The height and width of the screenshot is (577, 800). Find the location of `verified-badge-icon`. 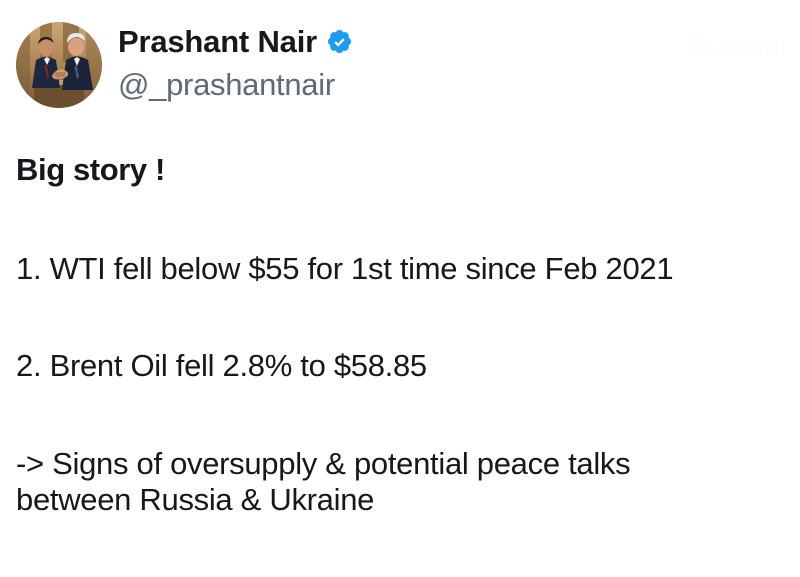

verified-badge-icon is located at coordinates (339, 41).